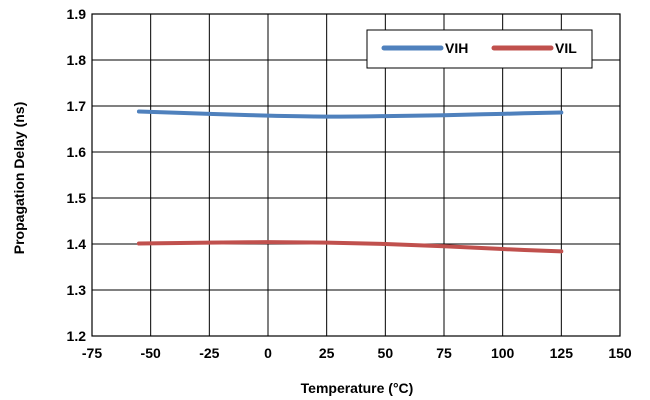 The image size is (650, 400). I want to click on x-tick-label: 150, so click(620, 353).